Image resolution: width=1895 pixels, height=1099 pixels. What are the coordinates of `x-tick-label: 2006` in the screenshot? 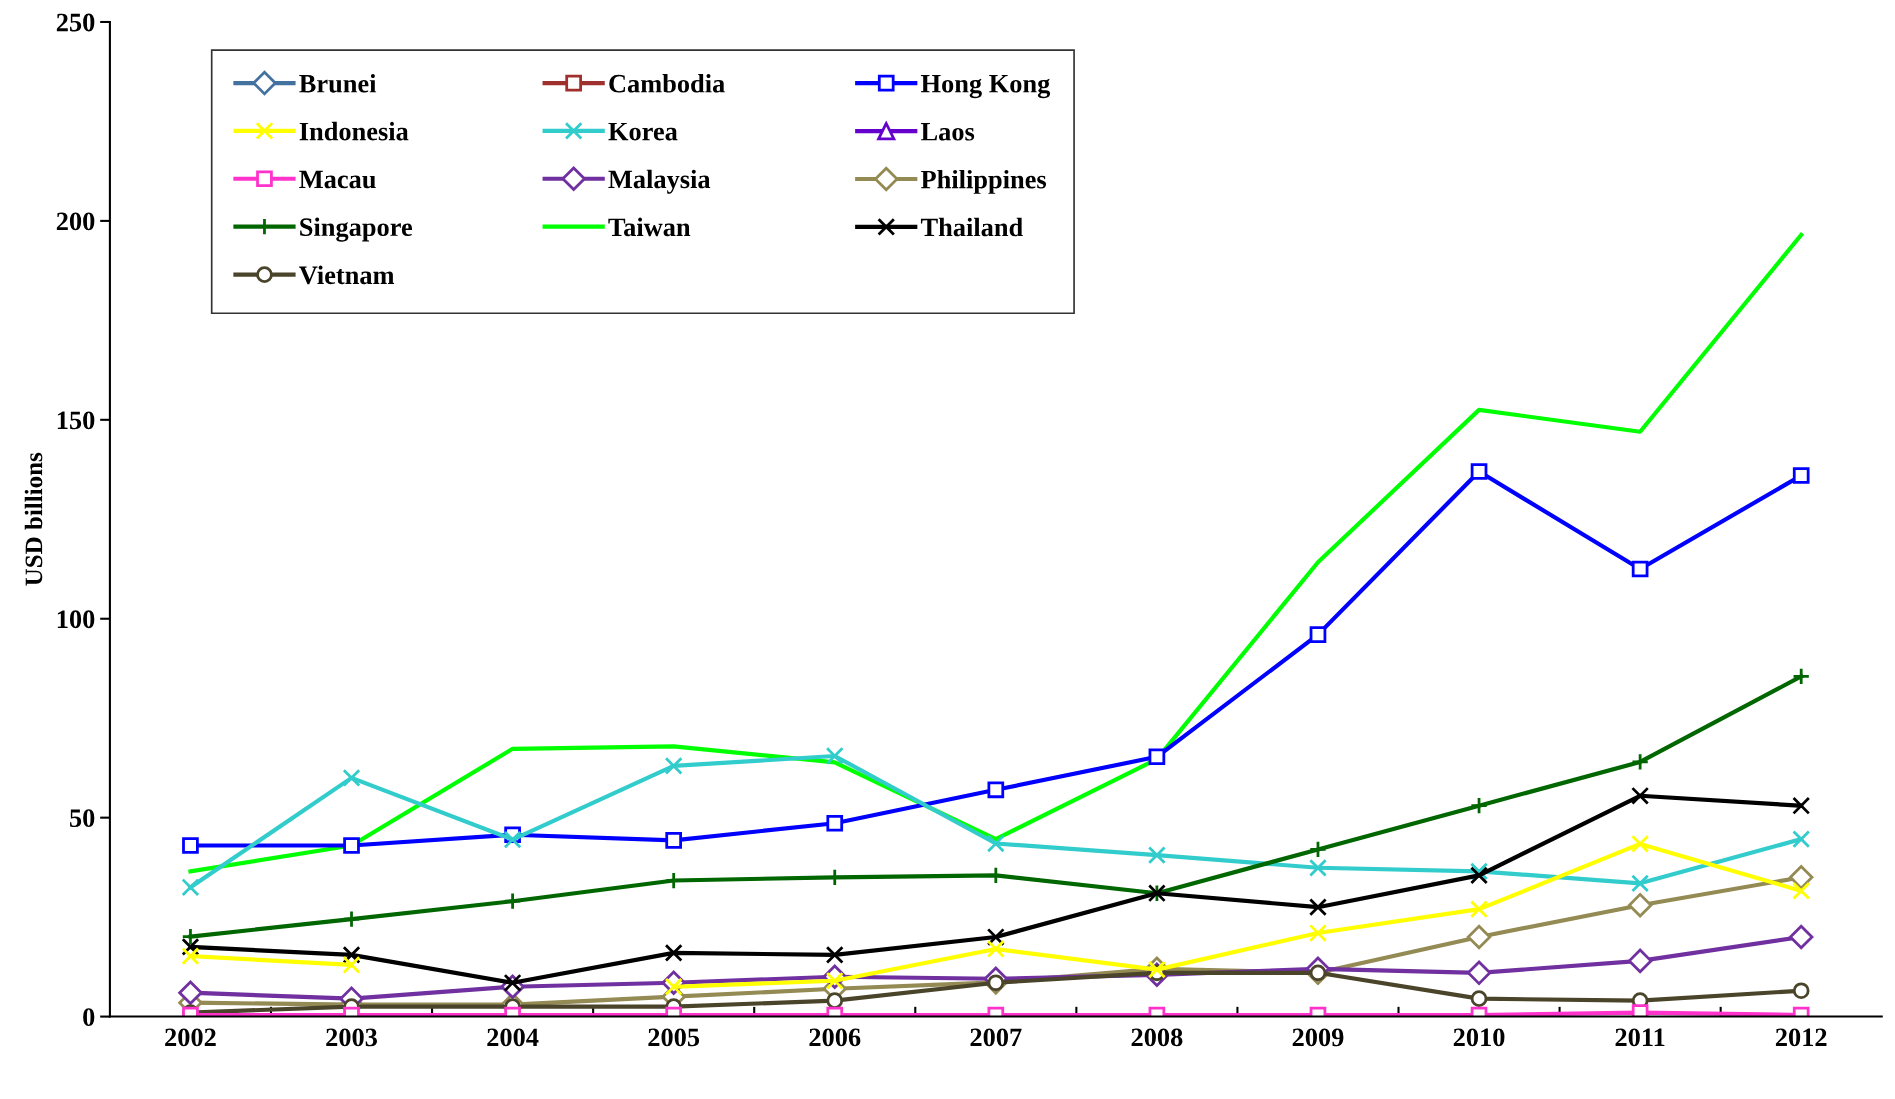 It's located at (835, 1037).